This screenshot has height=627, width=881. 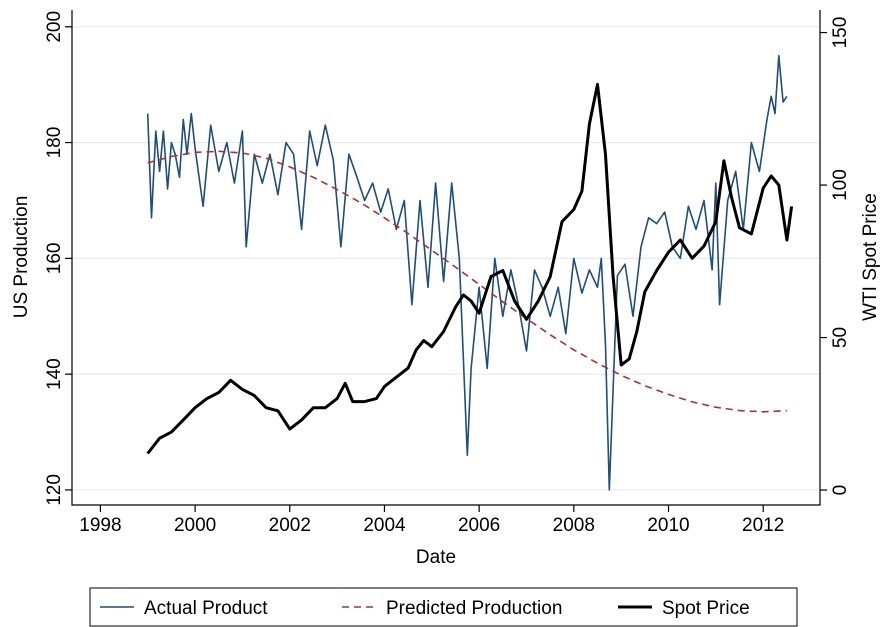 I want to click on x-tick-label: 1998, so click(x=100, y=525).